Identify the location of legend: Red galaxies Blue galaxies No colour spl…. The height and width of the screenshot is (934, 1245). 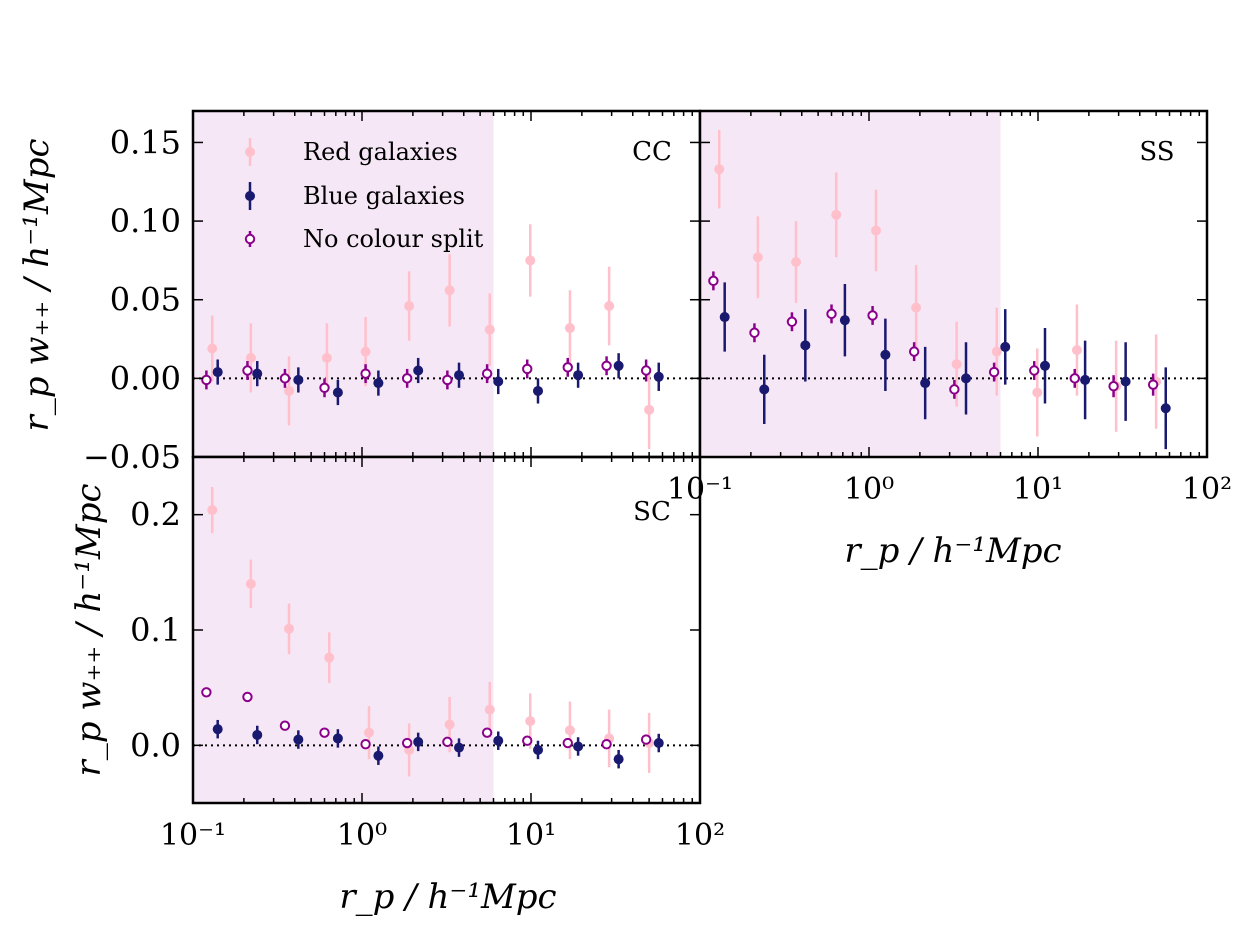
(364, 195).